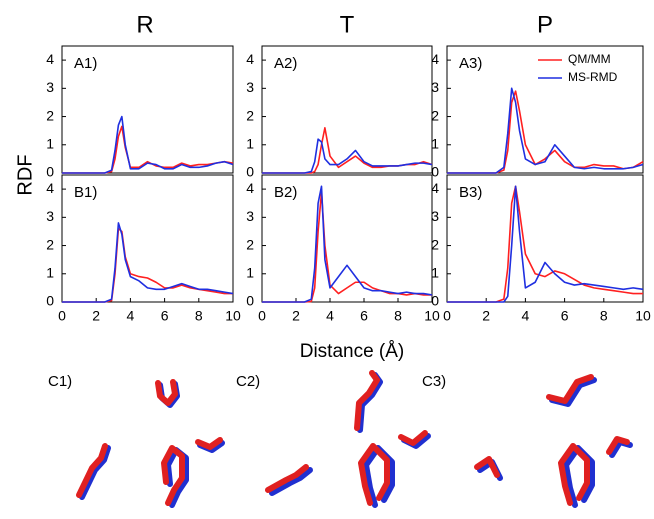 This screenshot has height=519, width=654. I want to click on panel-label: A3), so click(470, 63).